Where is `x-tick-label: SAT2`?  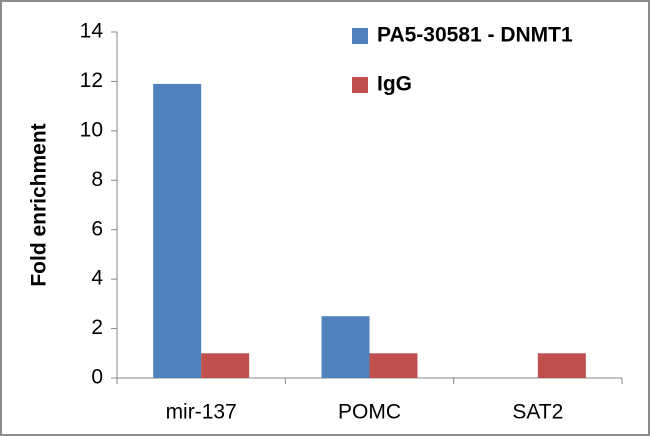
x-tick-label: SAT2 is located at coordinates (537, 412).